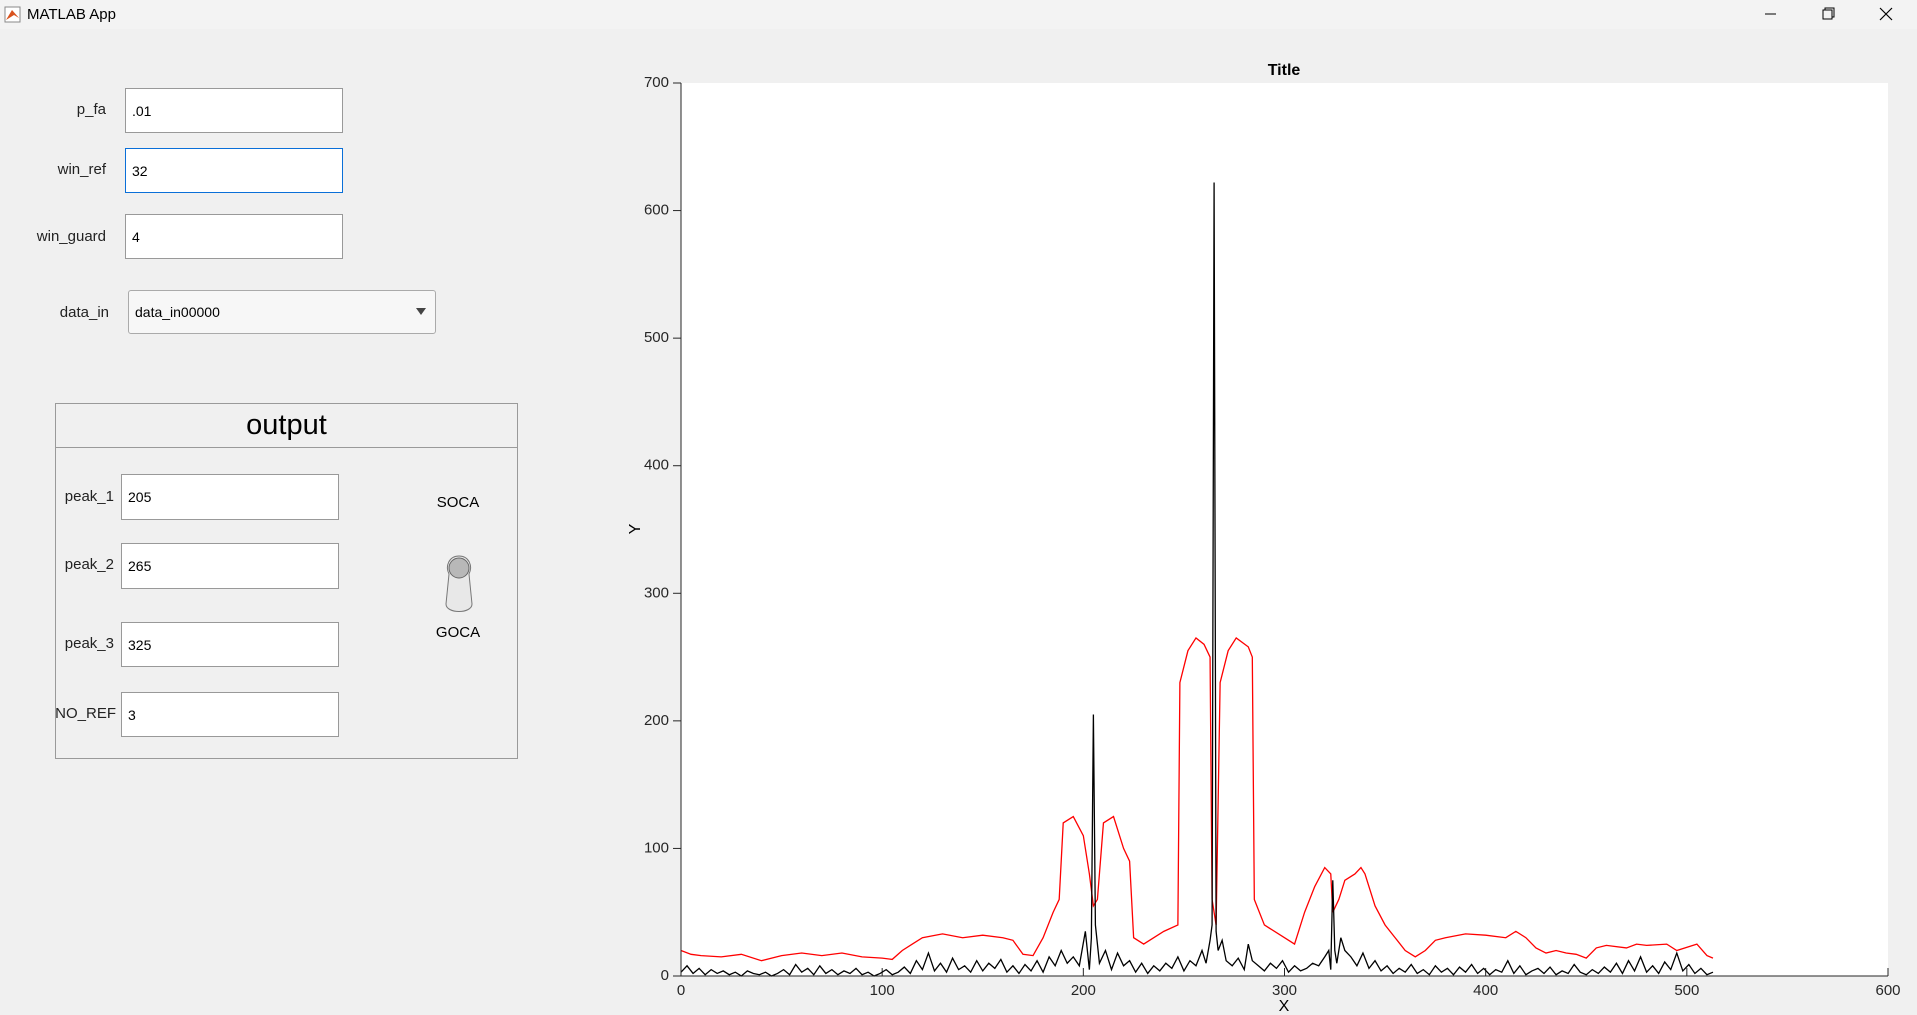  What do you see at coordinates (91, 109) in the screenshot?
I see `field-label: p_fa` at bounding box center [91, 109].